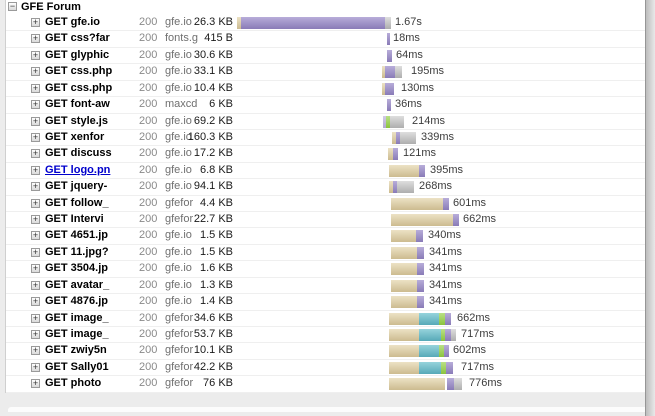  I want to click on response-size: 94.1 KB, so click(213, 186).